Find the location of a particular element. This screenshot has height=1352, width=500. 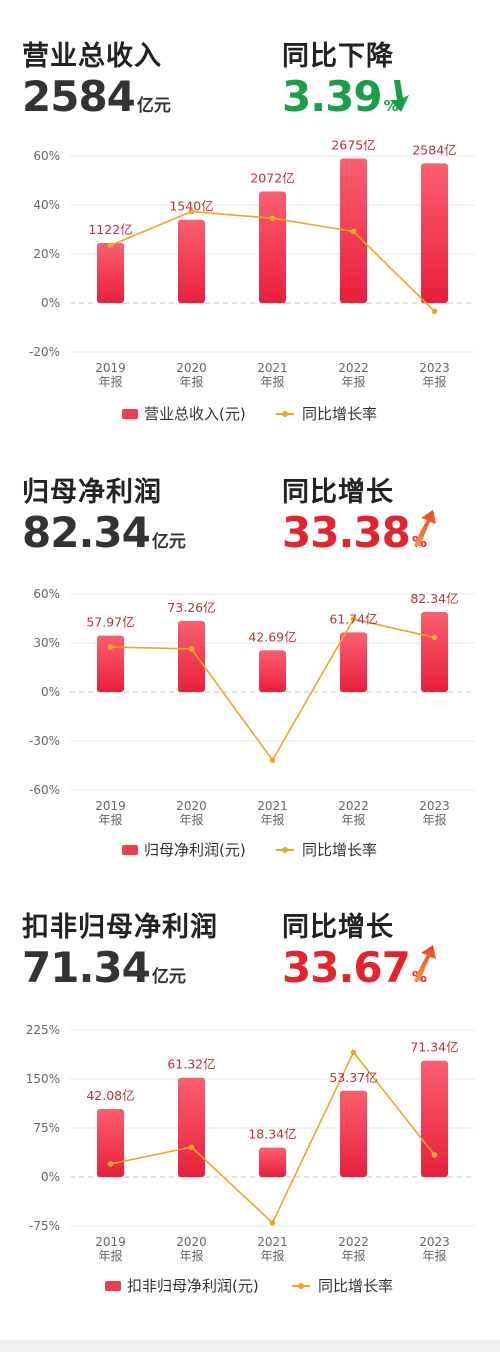

y-tick-label: 20% is located at coordinates (46, 254).